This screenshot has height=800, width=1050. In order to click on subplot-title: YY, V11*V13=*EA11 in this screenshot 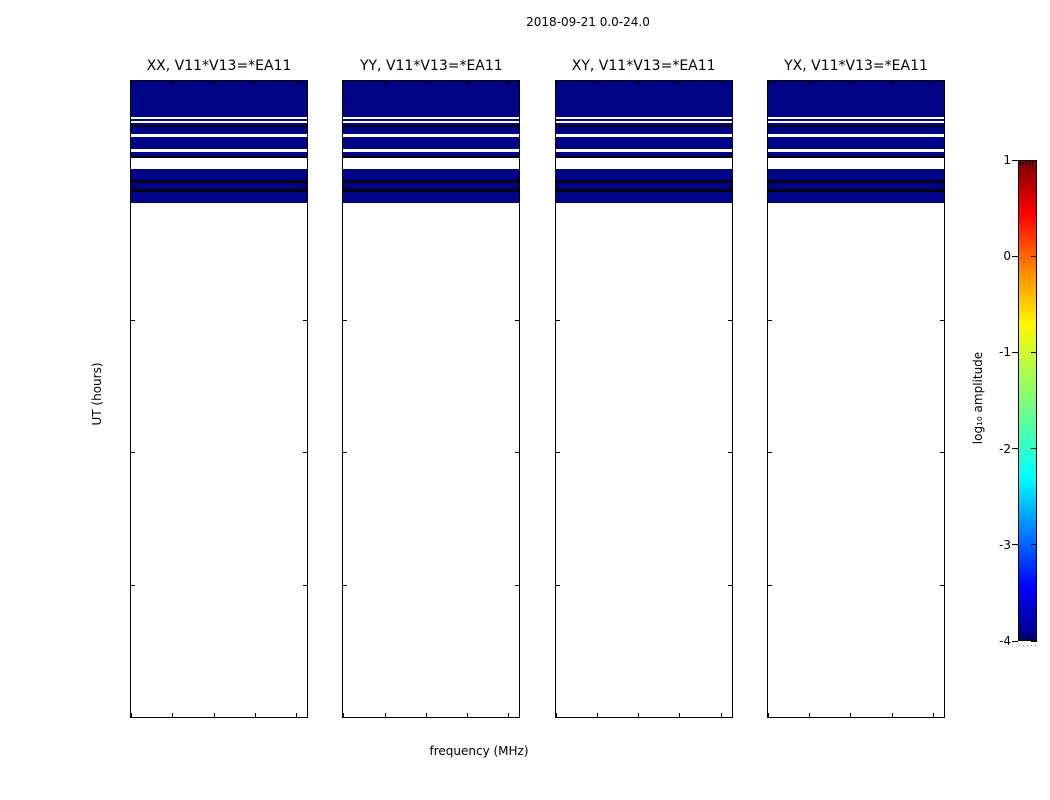, I will do `click(431, 66)`.